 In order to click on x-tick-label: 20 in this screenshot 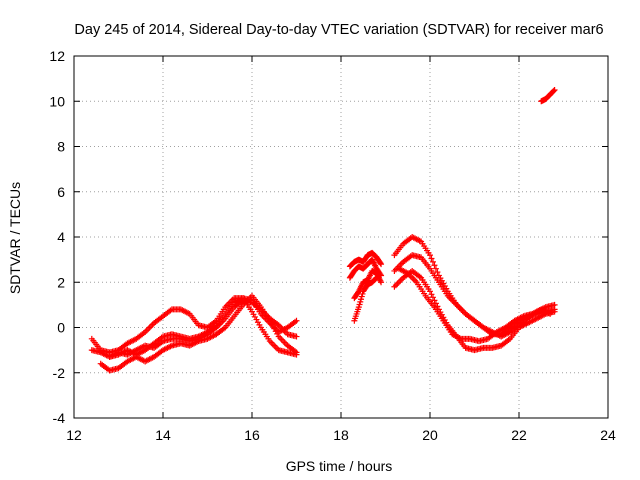, I will do `click(430, 435)`.